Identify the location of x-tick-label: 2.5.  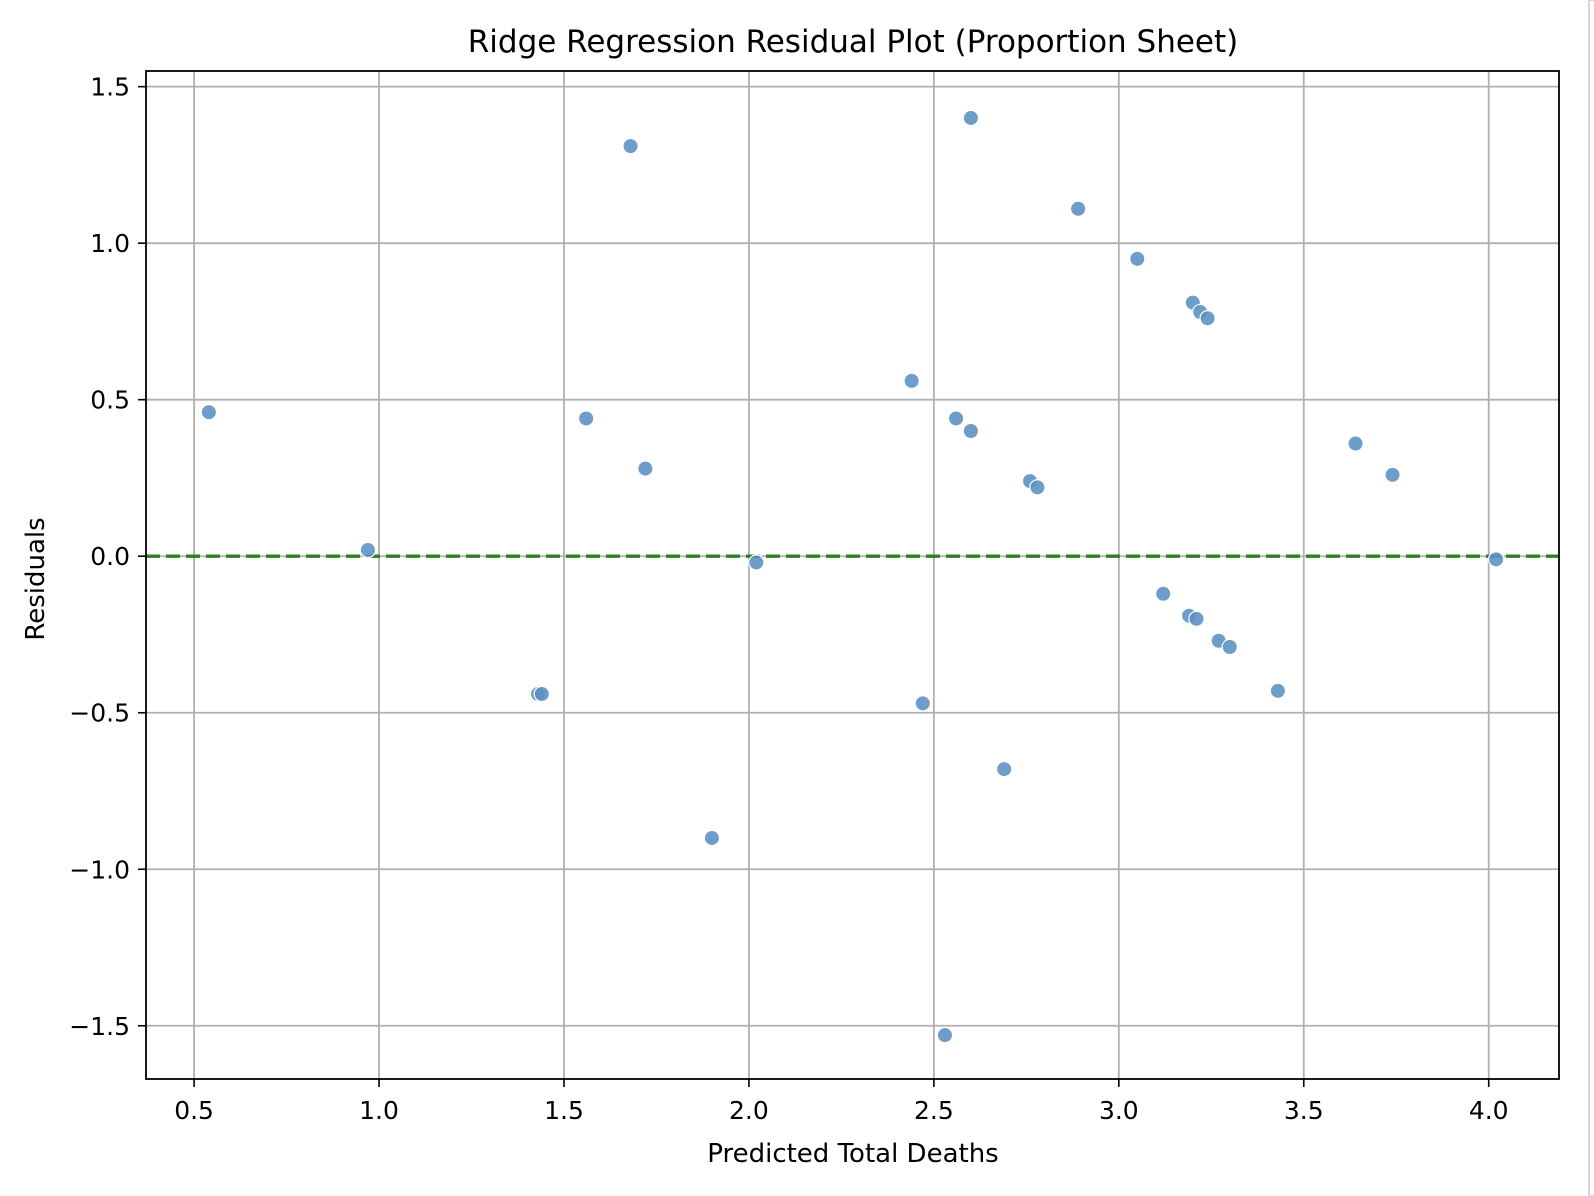
(934, 1110).